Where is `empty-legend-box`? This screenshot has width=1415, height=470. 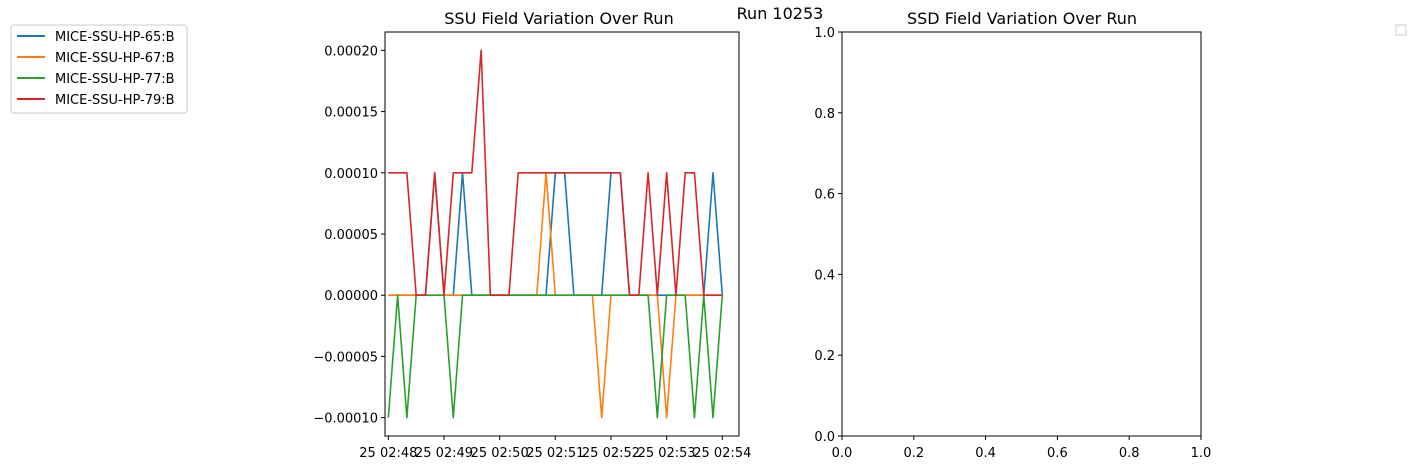 empty-legend-box is located at coordinates (1401, 30).